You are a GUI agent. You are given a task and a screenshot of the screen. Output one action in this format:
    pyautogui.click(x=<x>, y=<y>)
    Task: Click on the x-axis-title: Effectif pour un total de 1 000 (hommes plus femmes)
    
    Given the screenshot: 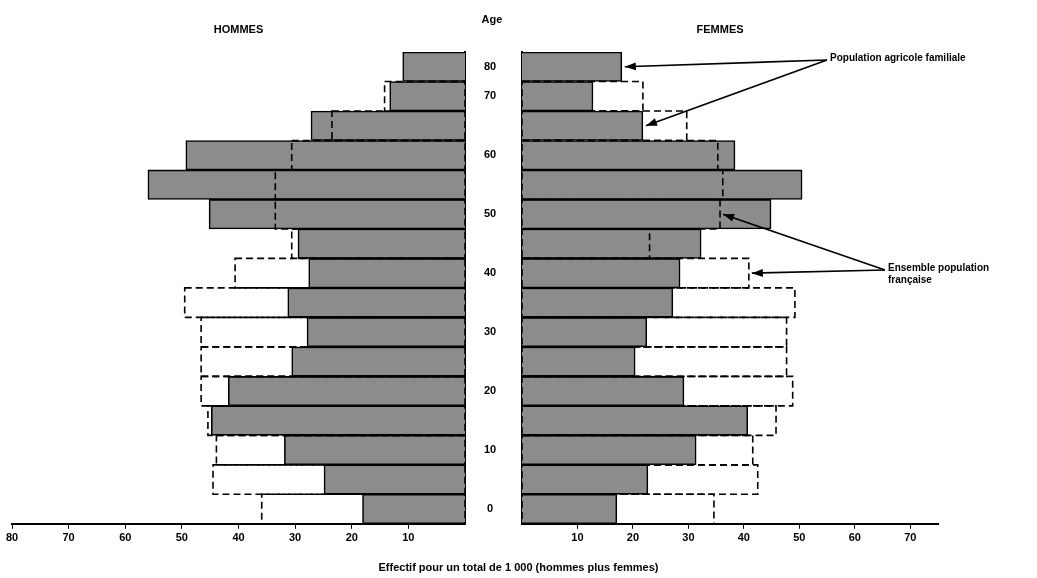 What is the action you would take?
    pyautogui.click(x=518, y=567)
    